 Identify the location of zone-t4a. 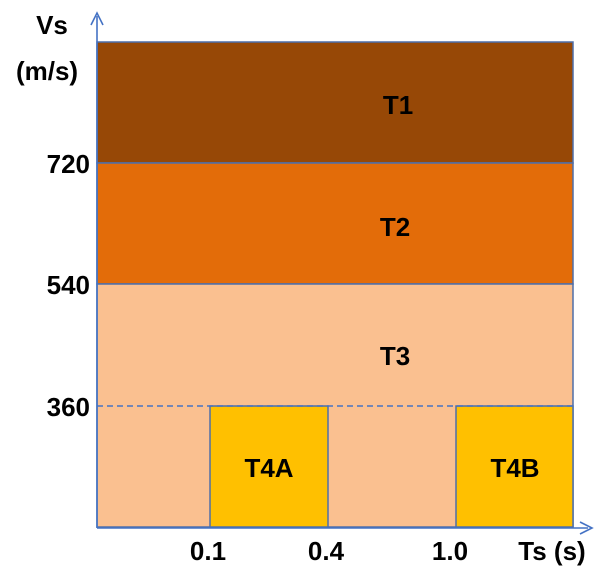
(269, 466).